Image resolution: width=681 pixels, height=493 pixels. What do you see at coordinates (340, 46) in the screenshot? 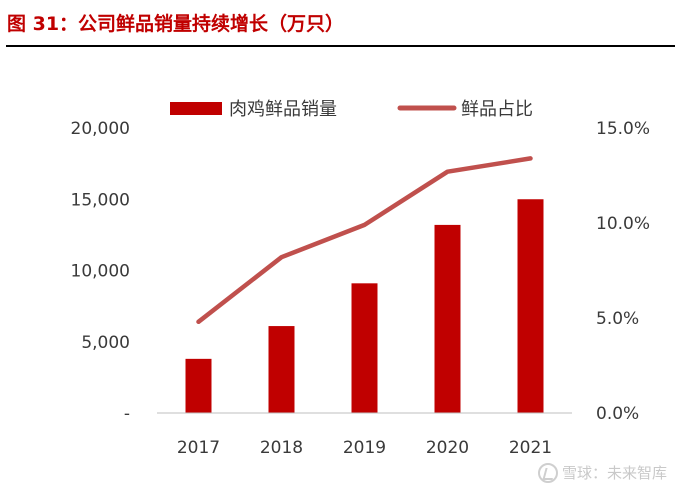
I see `title-divider` at bounding box center [340, 46].